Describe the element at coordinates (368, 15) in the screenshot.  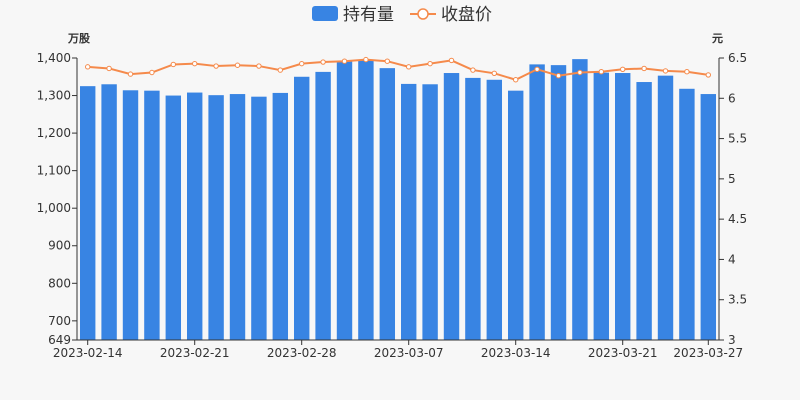
I see `legend-bar-label: 持有量` at that location.